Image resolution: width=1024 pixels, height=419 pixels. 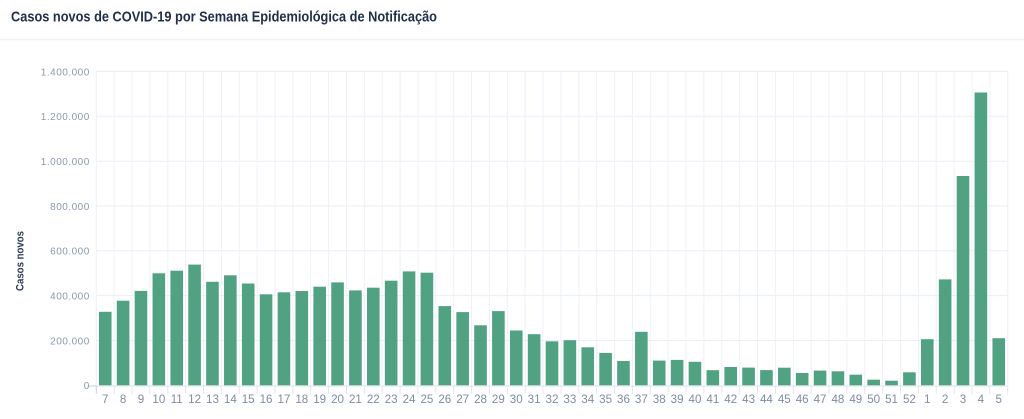 What do you see at coordinates (141, 399) in the screenshot?
I see `svg-text: 9` at bounding box center [141, 399].